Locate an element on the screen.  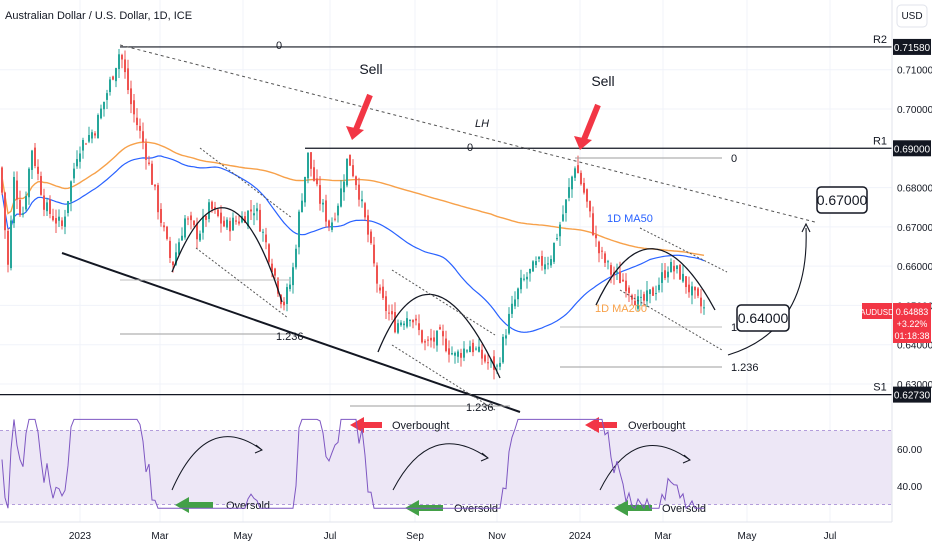
rsi-tick-label: 60.00 is located at coordinates (909, 450).